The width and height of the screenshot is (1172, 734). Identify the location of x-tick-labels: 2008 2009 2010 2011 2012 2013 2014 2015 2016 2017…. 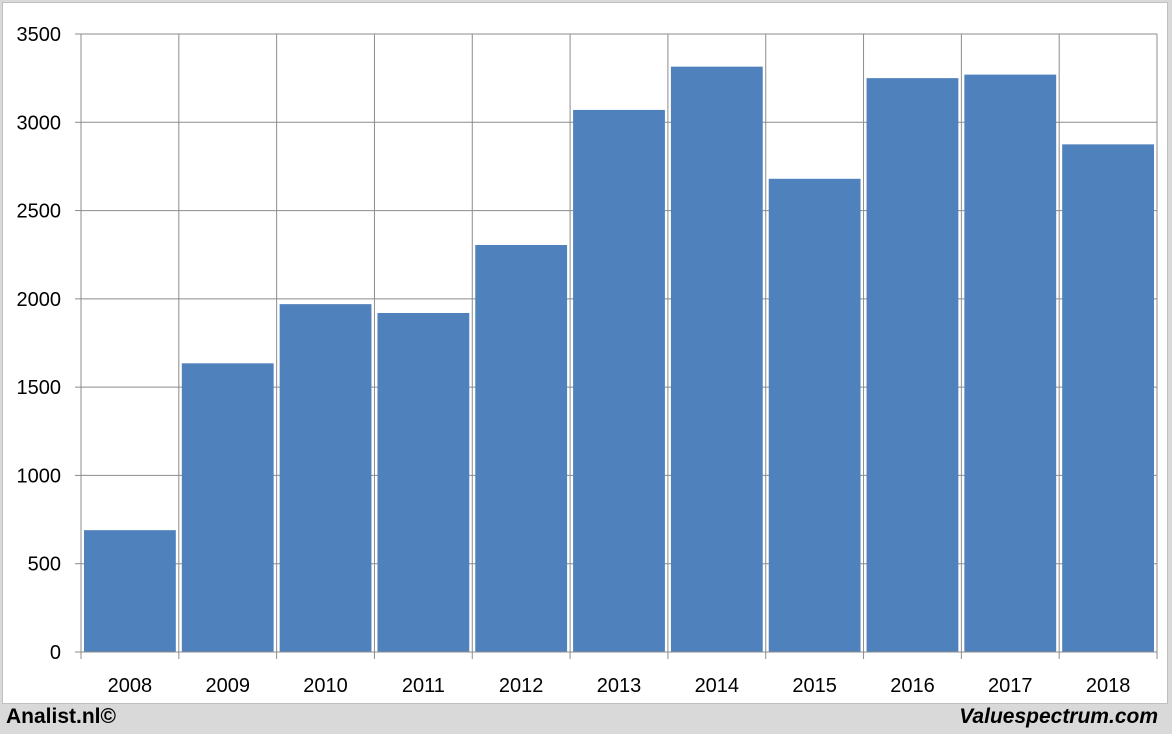
(619, 686).